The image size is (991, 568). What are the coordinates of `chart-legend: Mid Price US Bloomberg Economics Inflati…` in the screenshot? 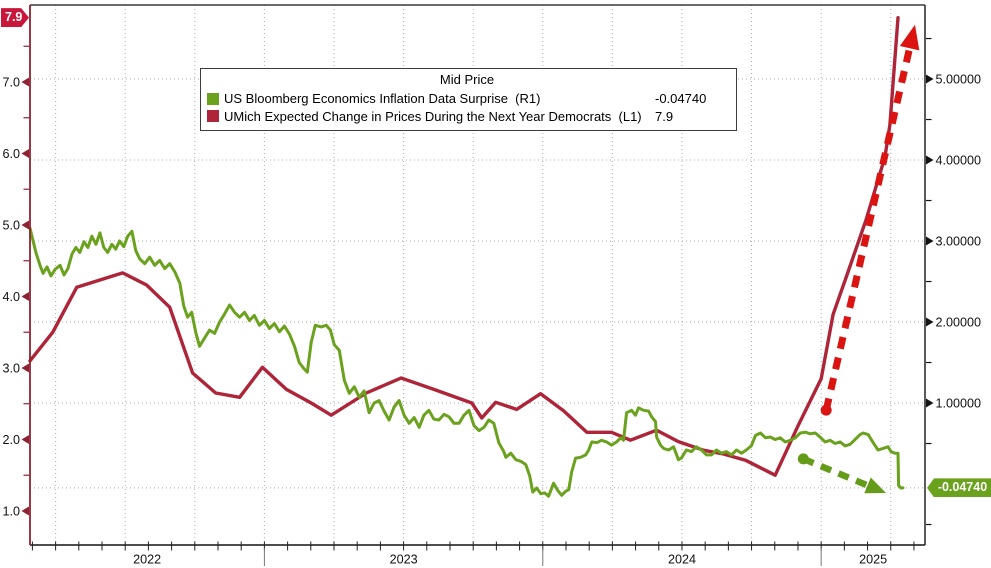 It's located at (468, 99).